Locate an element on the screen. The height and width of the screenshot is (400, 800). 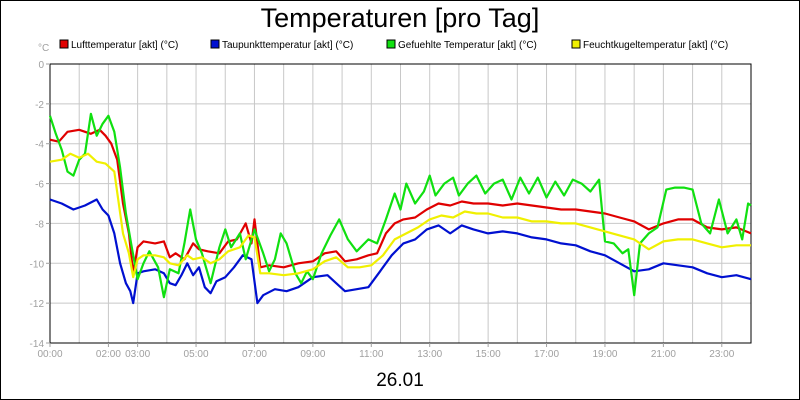
y-tick-label: -8 is located at coordinates (39, 224).